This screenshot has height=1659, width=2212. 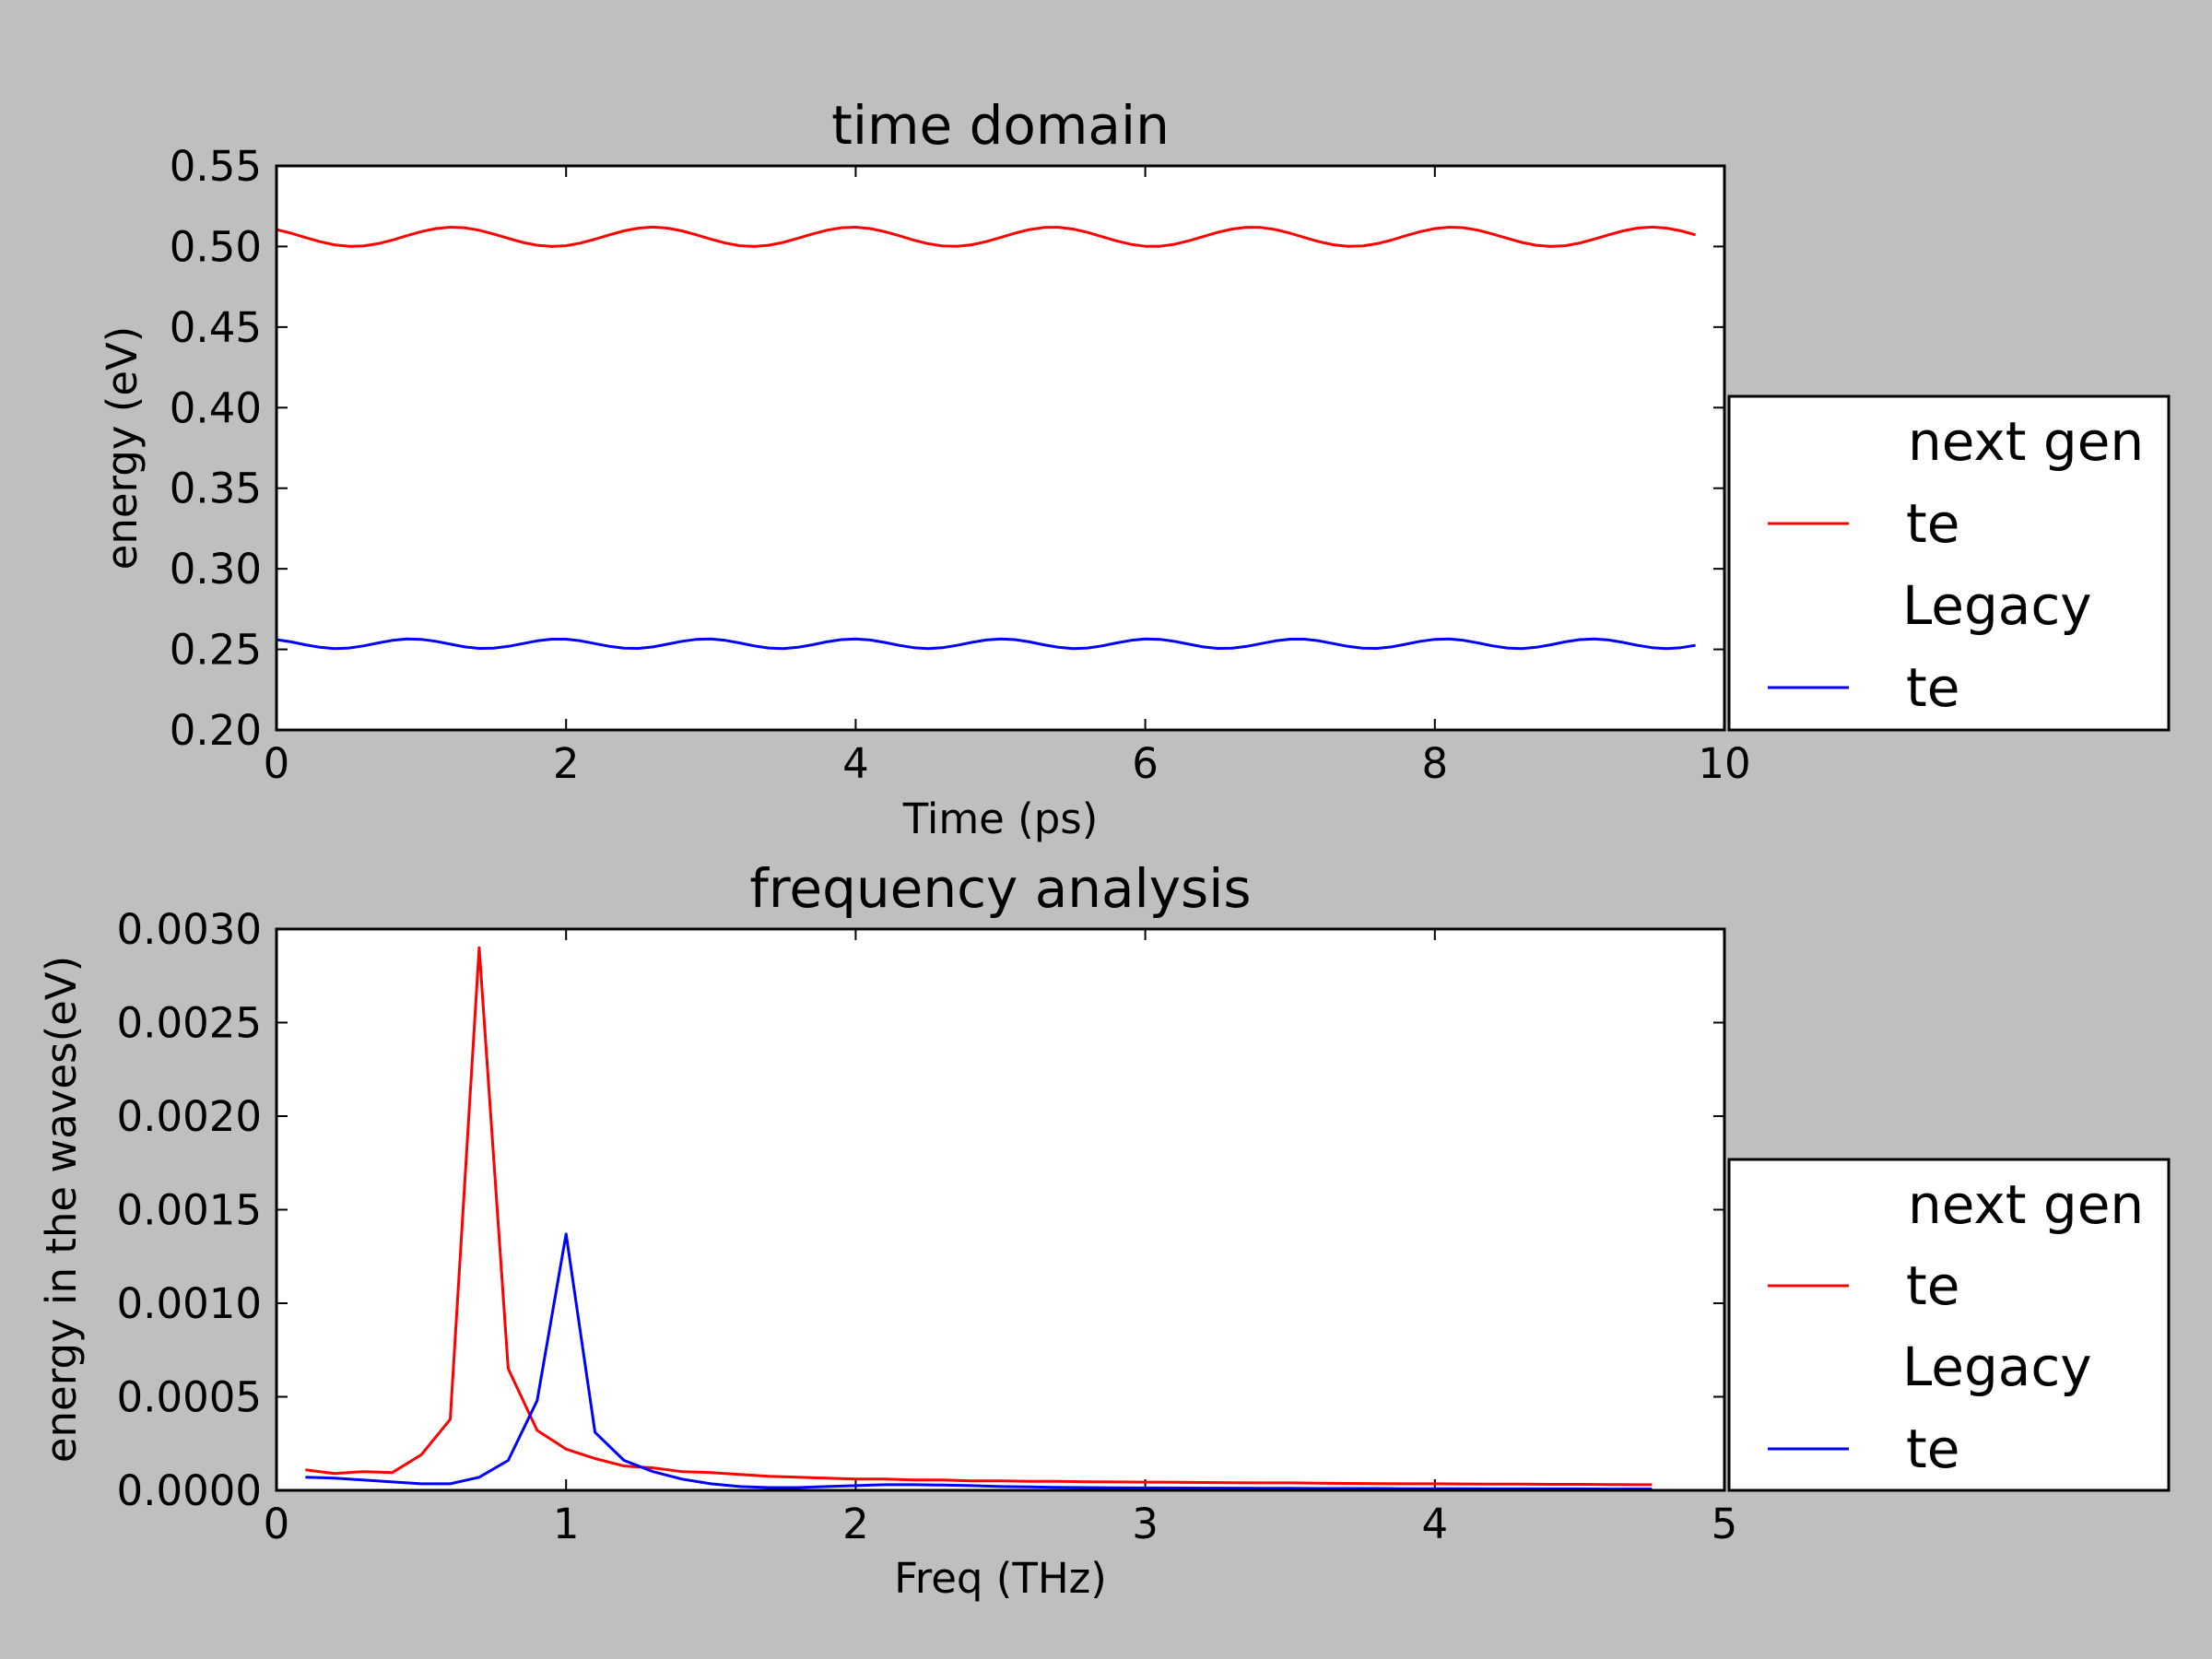 What do you see at coordinates (122, 448) in the screenshot?
I see `time-domain-y-axis-label: energy (eV)` at bounding box center [122, 448].